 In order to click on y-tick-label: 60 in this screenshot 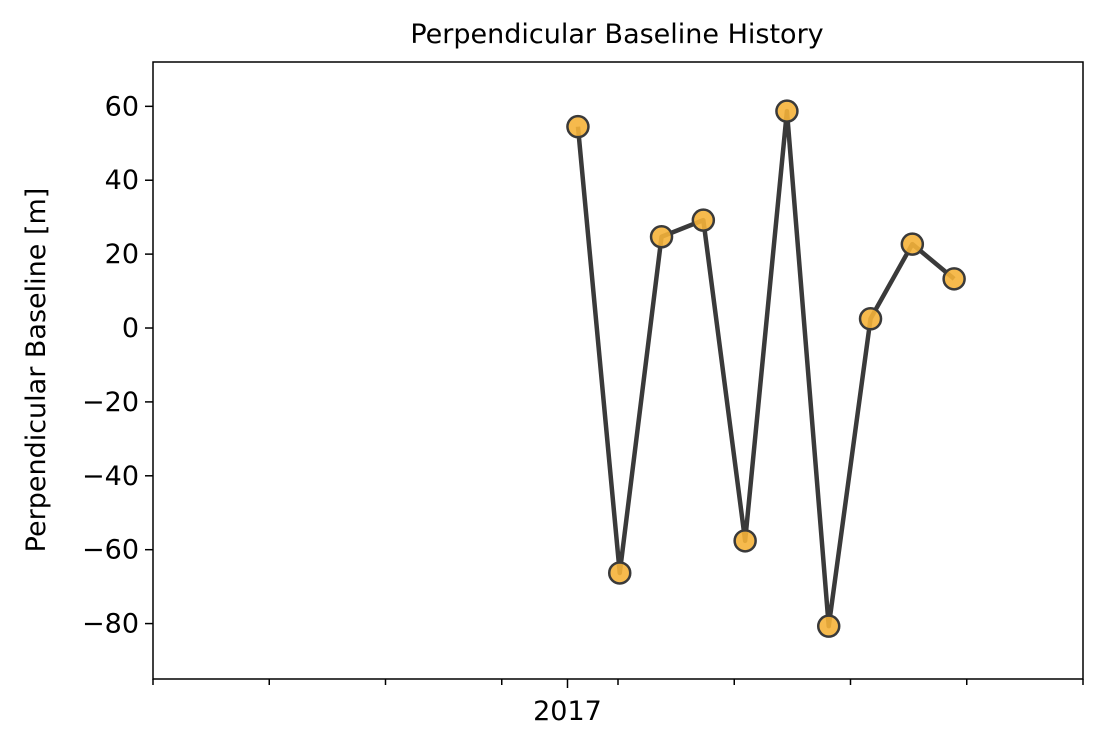, I will do `click(122, 106)`.